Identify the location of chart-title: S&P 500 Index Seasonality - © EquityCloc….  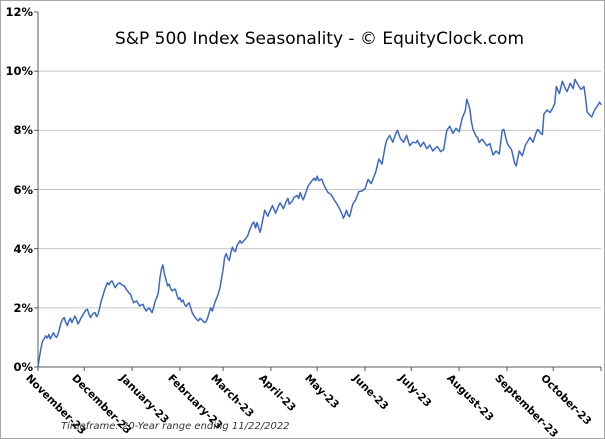
(319, 39).